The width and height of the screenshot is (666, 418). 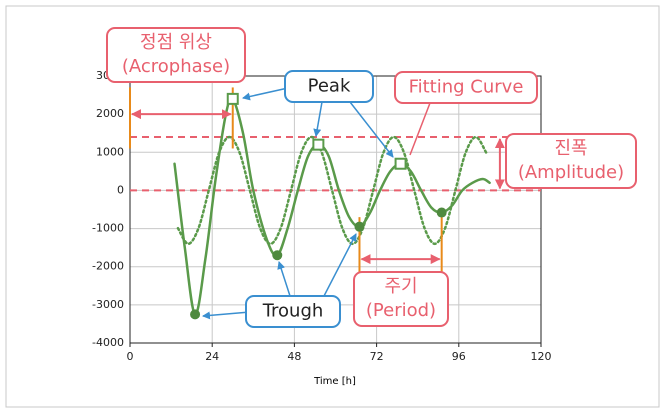 What do you see at coordinates (176, 42) in the screenshot?
I see `annotation-text: 정점 위상` at bounding box center [176, 42].